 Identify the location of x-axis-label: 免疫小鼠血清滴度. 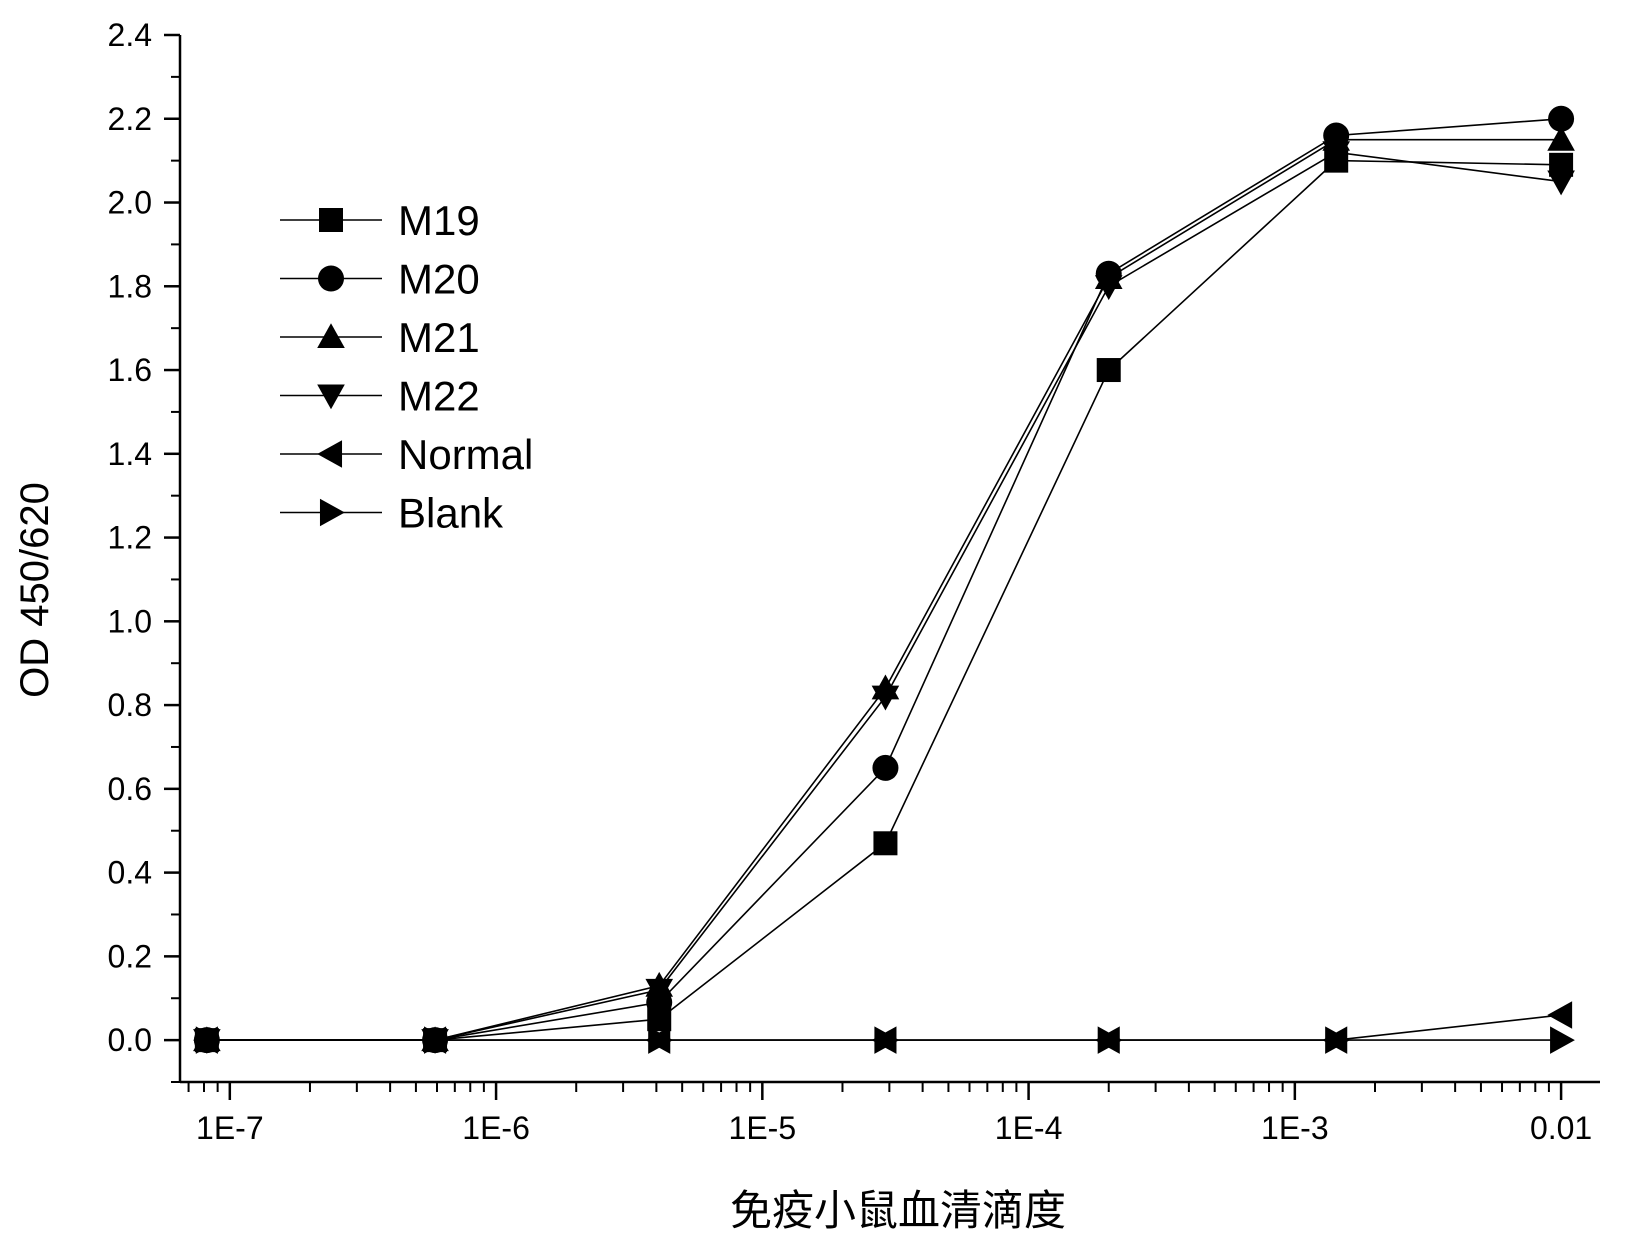
(898, 1210).